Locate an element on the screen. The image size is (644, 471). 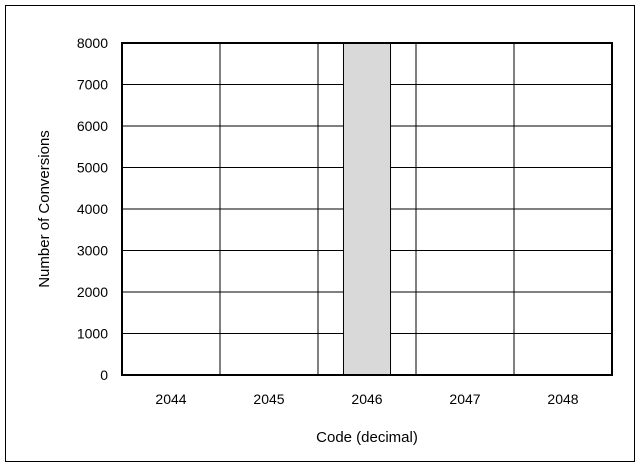
x-tick-label: 2047 is located at coordinates (464, 399).